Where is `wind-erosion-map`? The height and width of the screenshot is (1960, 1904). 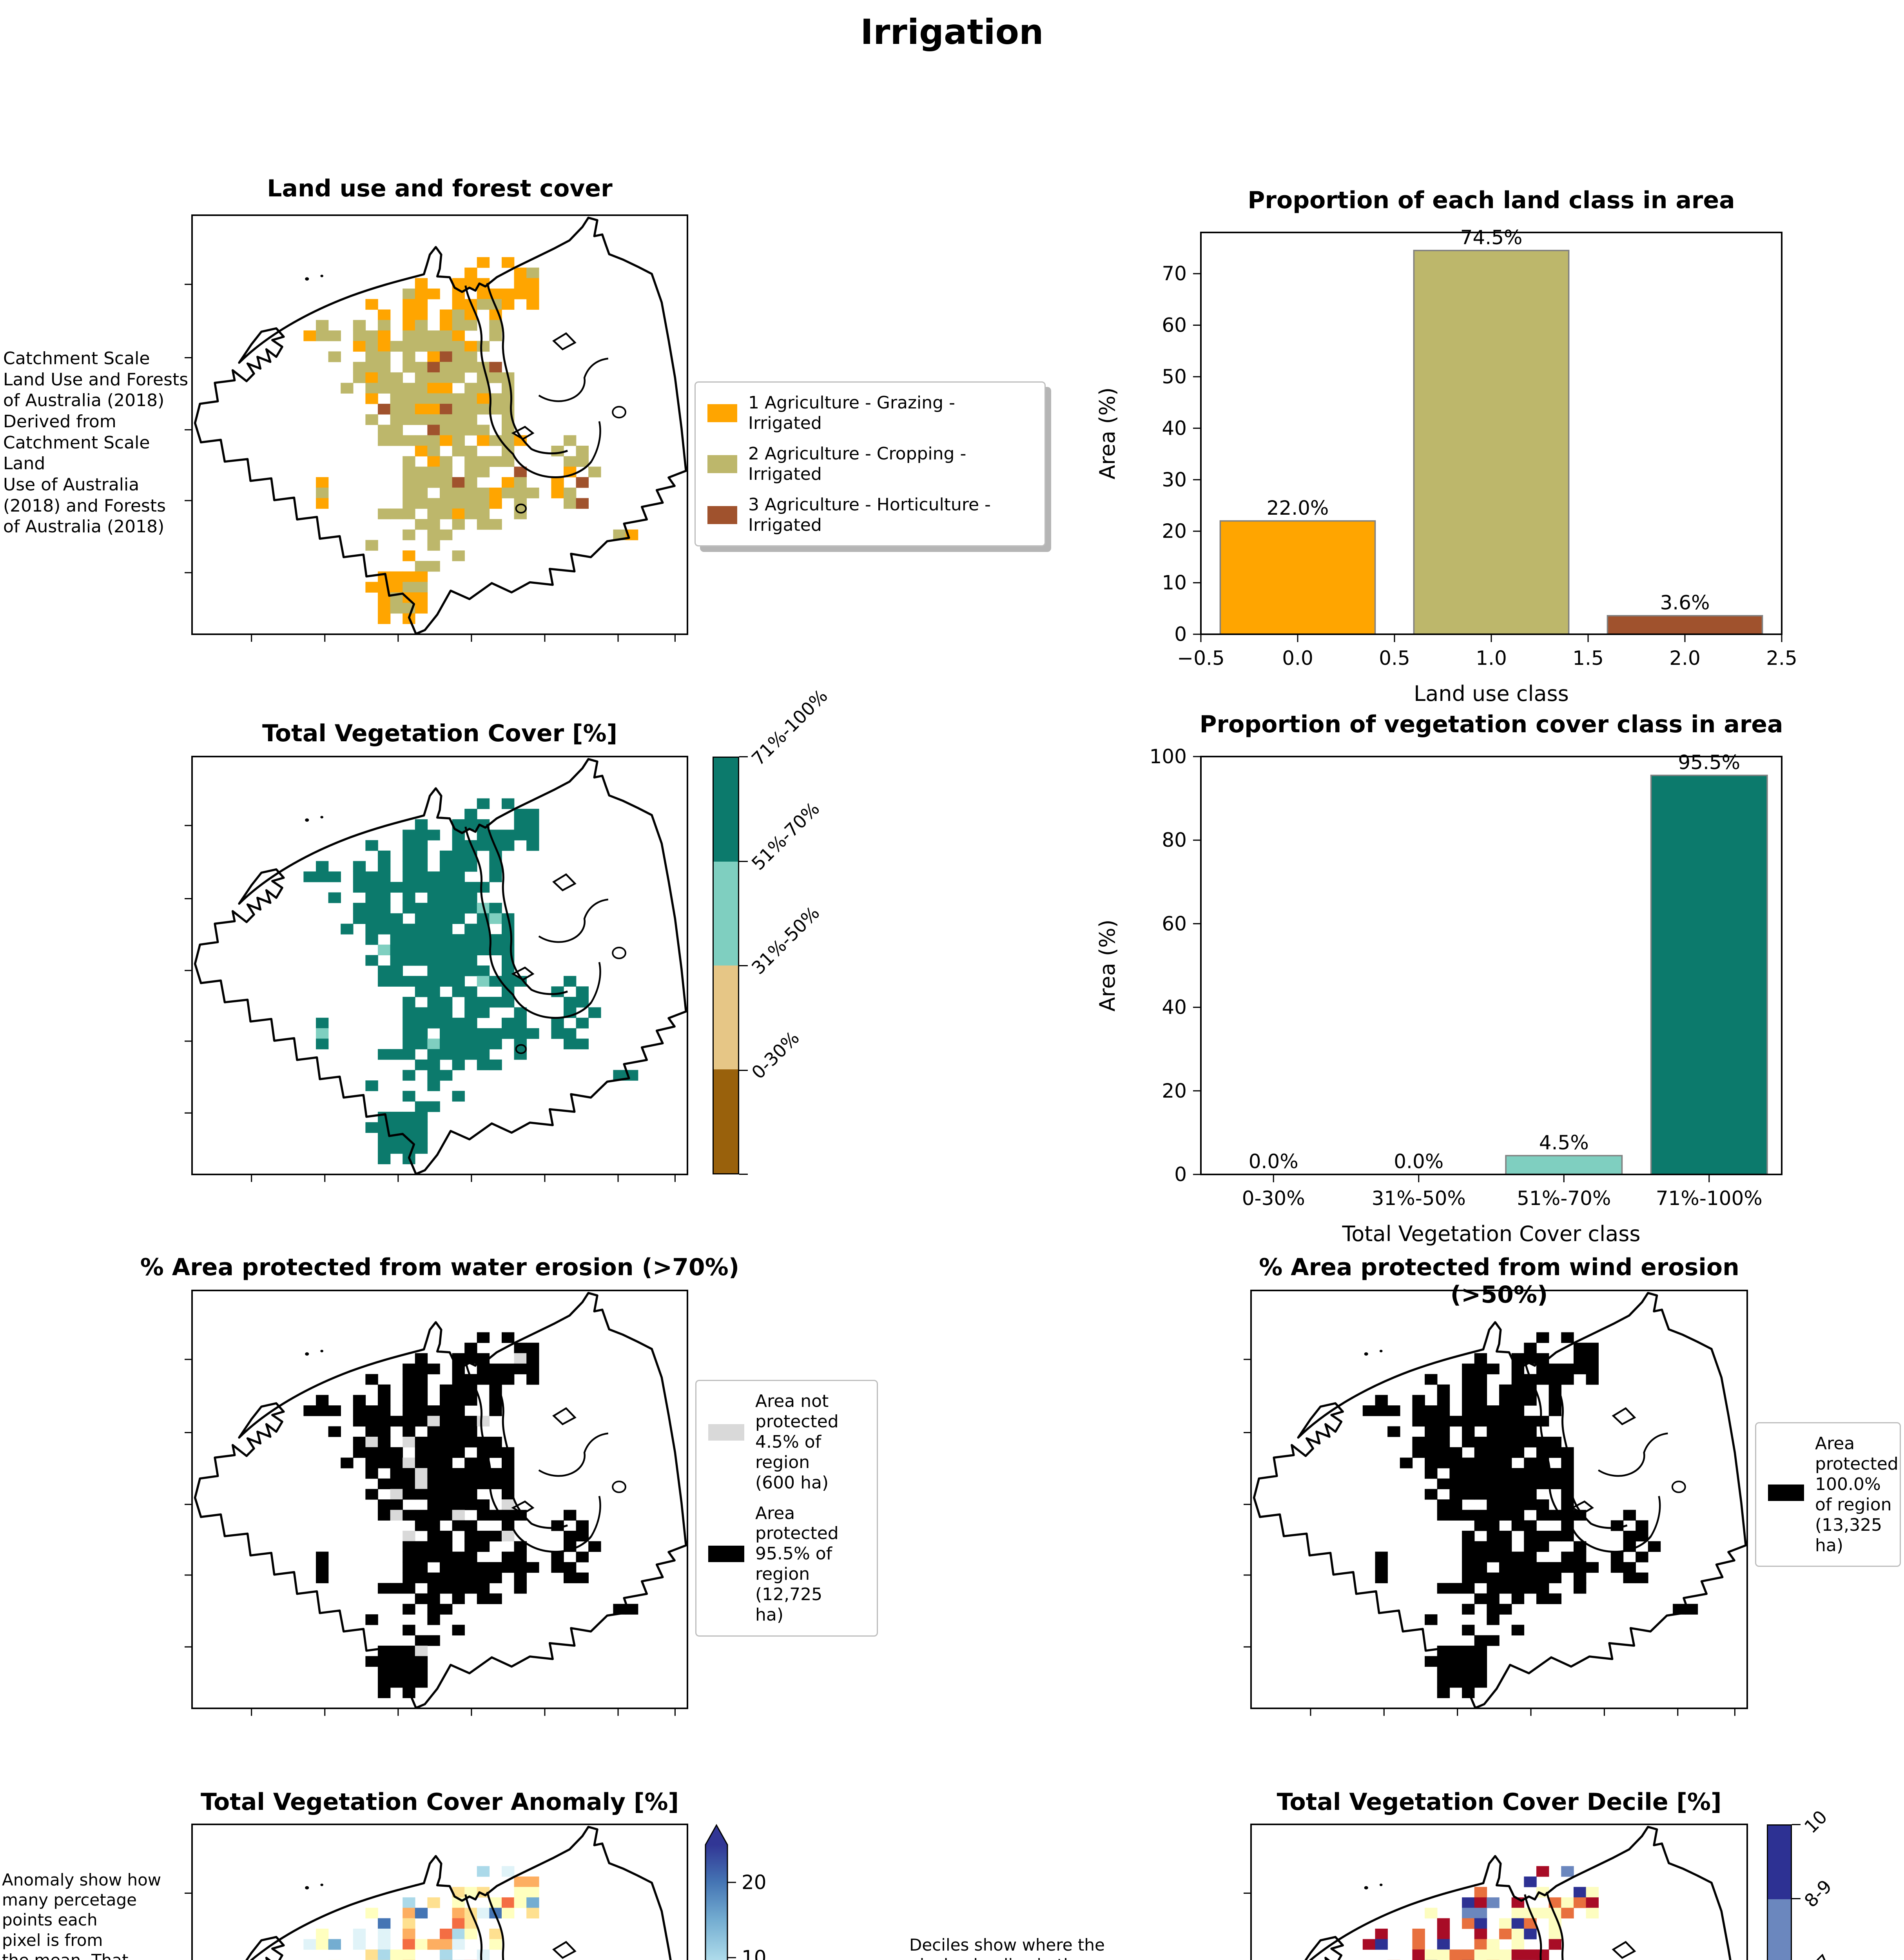
wind-erosion-map is located at coordinates (1499, 1499).